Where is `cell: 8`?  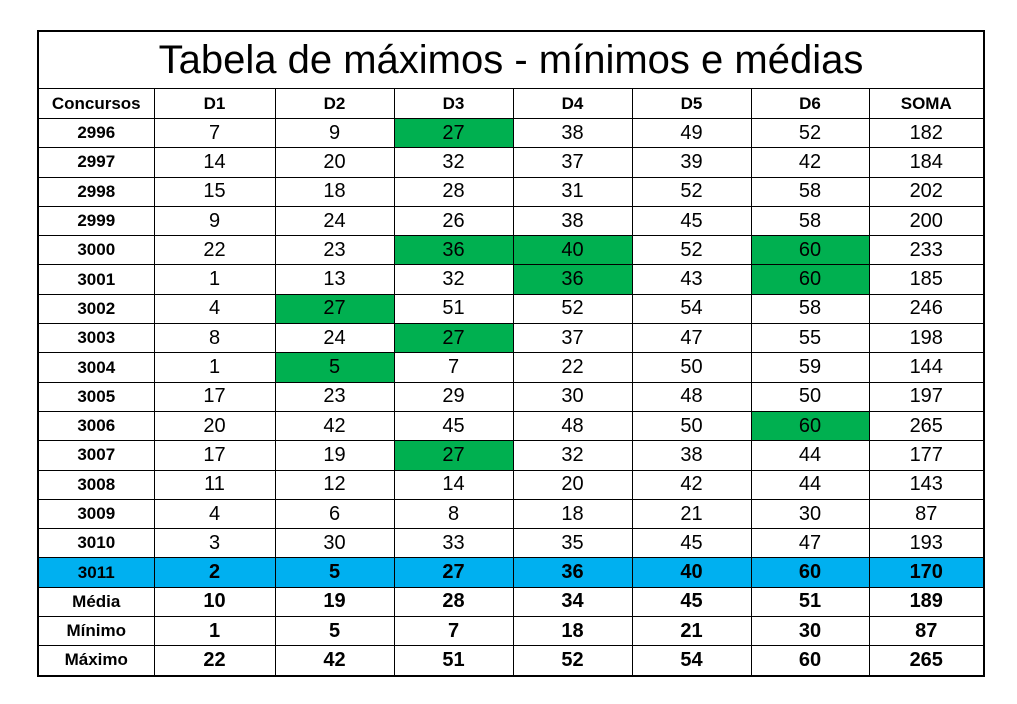 cell: 8 is located at coordinates (453, 514).